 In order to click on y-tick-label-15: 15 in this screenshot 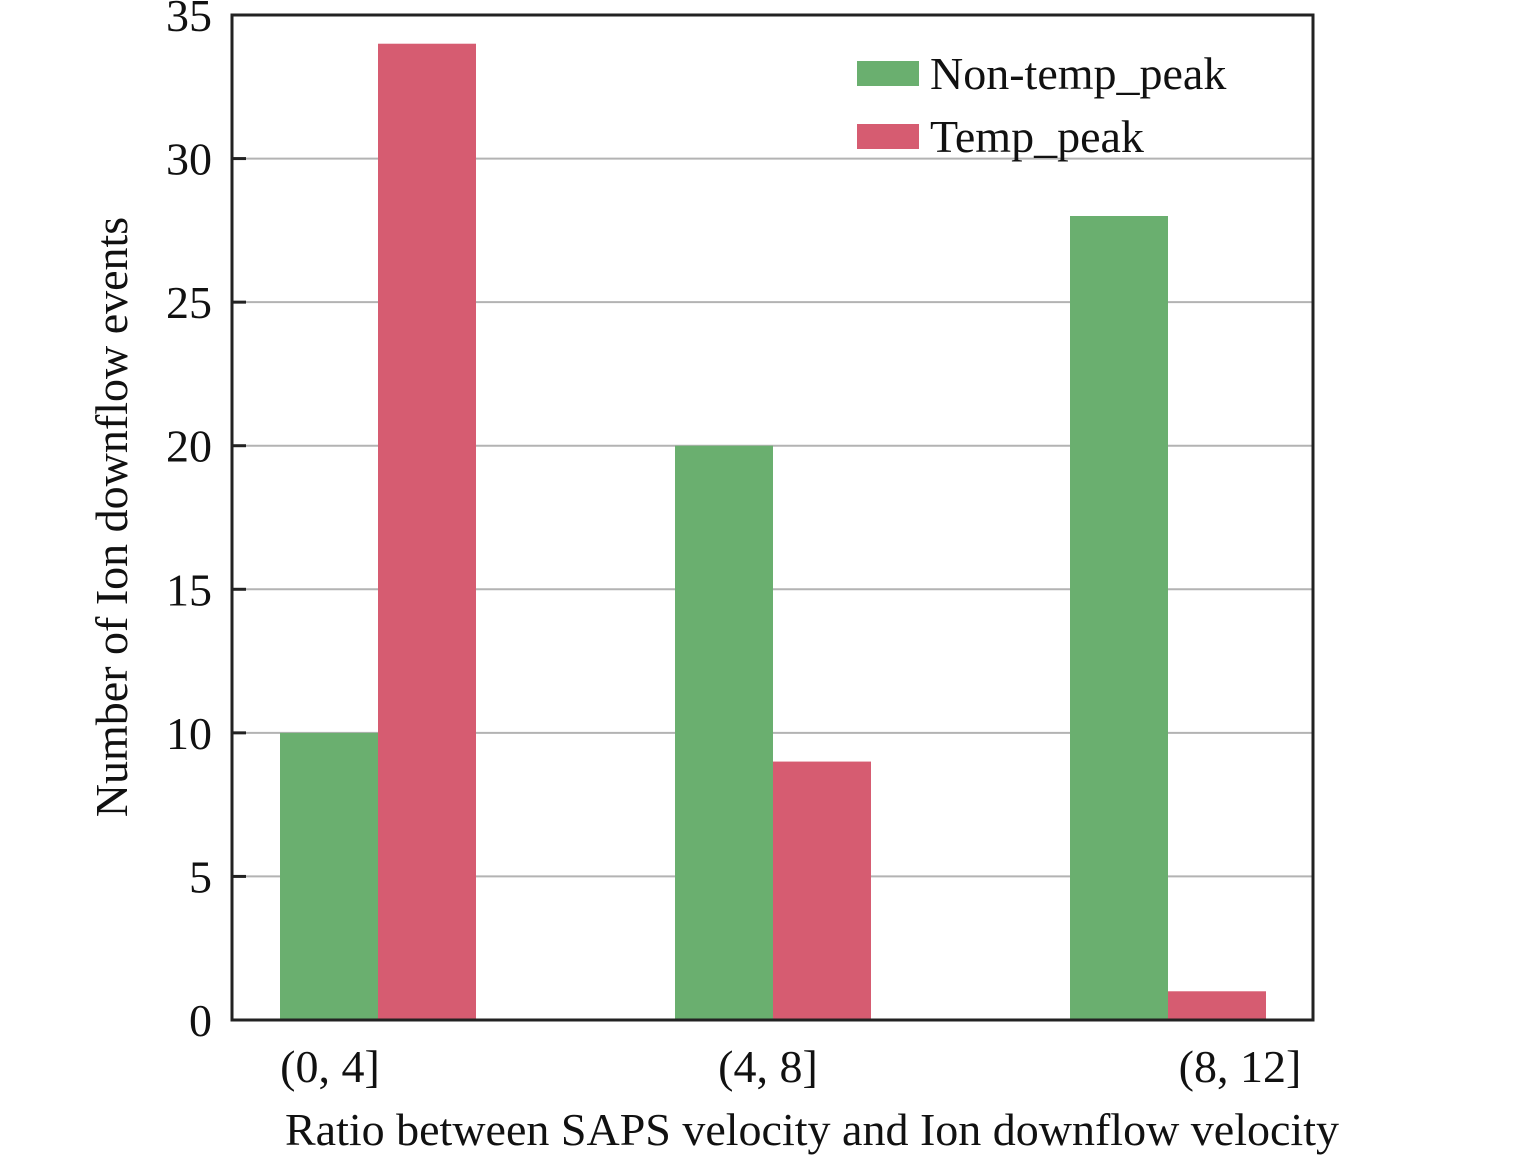, I will do `click(189, 589)`.